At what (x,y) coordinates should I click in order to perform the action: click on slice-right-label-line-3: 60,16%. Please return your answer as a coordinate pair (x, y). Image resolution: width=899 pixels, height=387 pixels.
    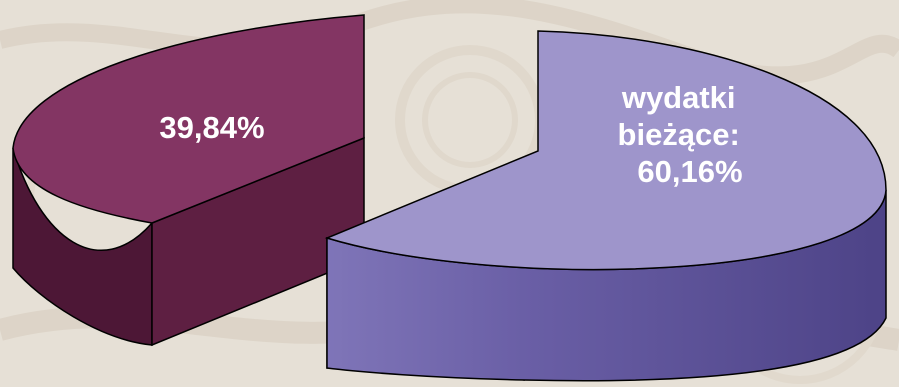
    Looking at the image, I should click on (689, 171).